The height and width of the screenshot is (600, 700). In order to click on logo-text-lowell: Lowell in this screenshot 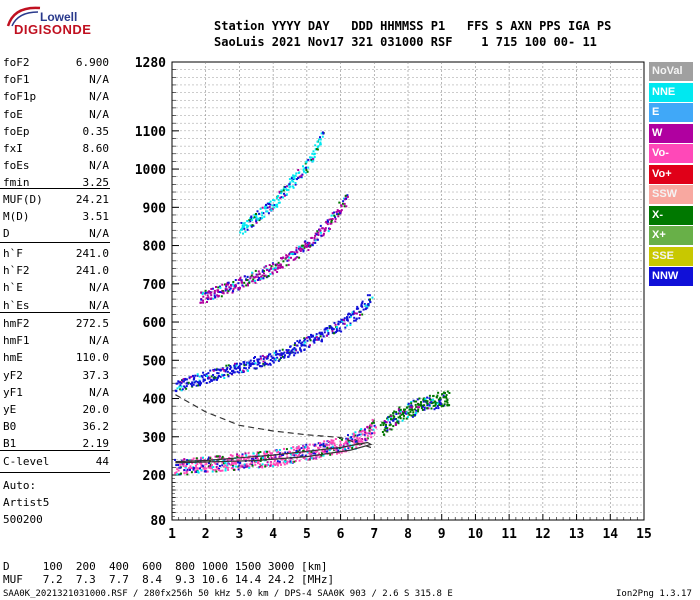, I will do `click(59, 17)`.